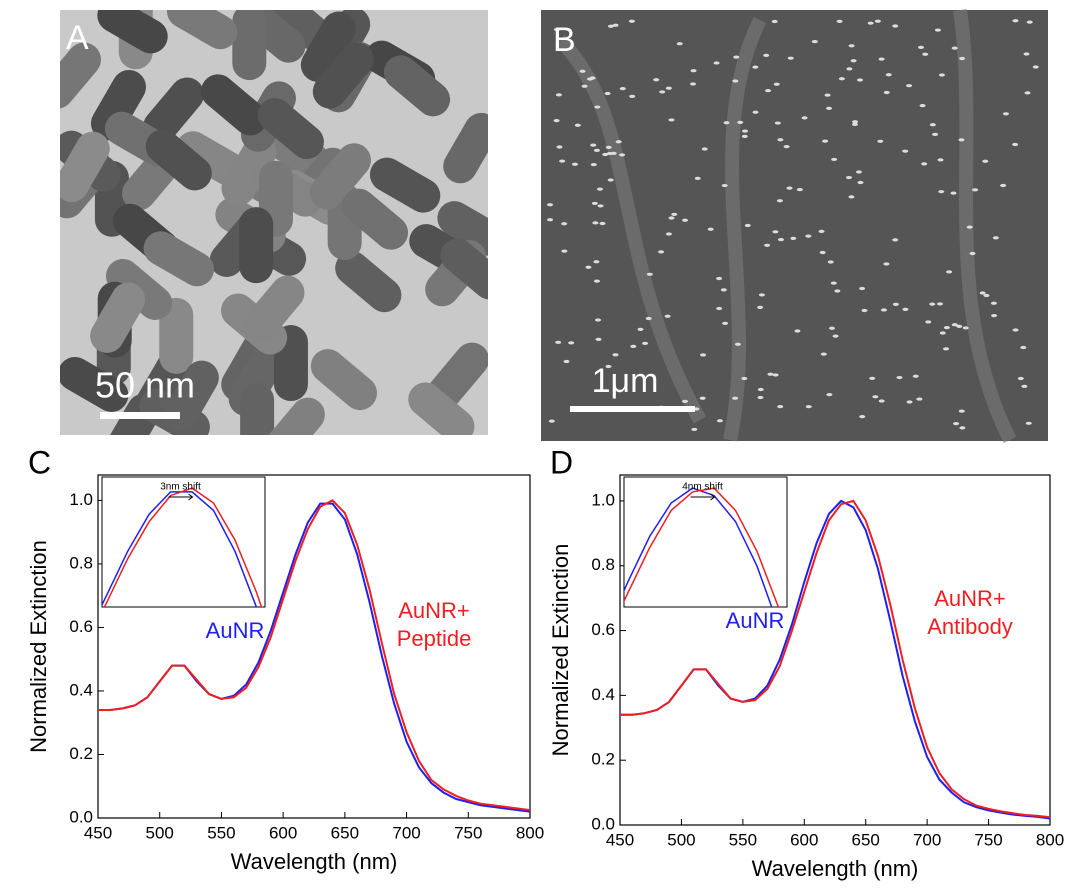 The width and height of the screenshot is (1069, 888). I want to click on x-tick-label: 750, so click(988, 839).